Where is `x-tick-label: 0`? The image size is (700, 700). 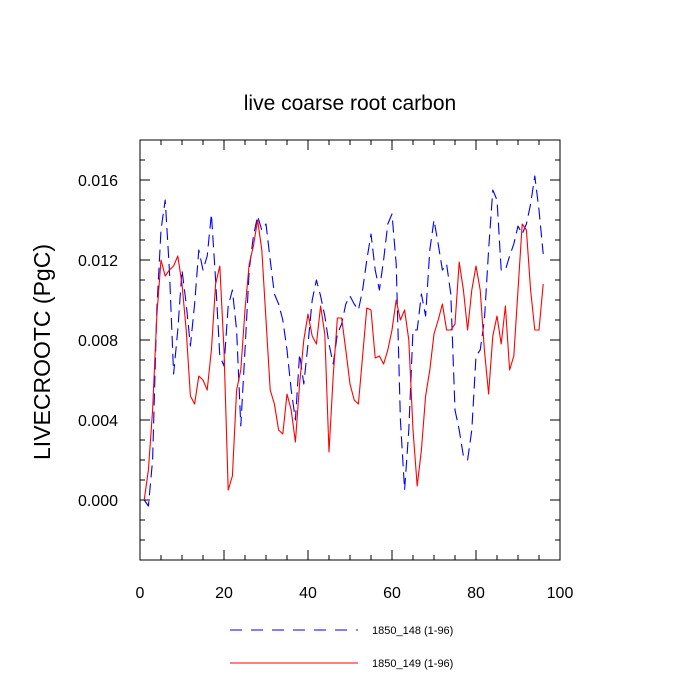 x-tick-label: 0 is located at coordinates (140, 593).